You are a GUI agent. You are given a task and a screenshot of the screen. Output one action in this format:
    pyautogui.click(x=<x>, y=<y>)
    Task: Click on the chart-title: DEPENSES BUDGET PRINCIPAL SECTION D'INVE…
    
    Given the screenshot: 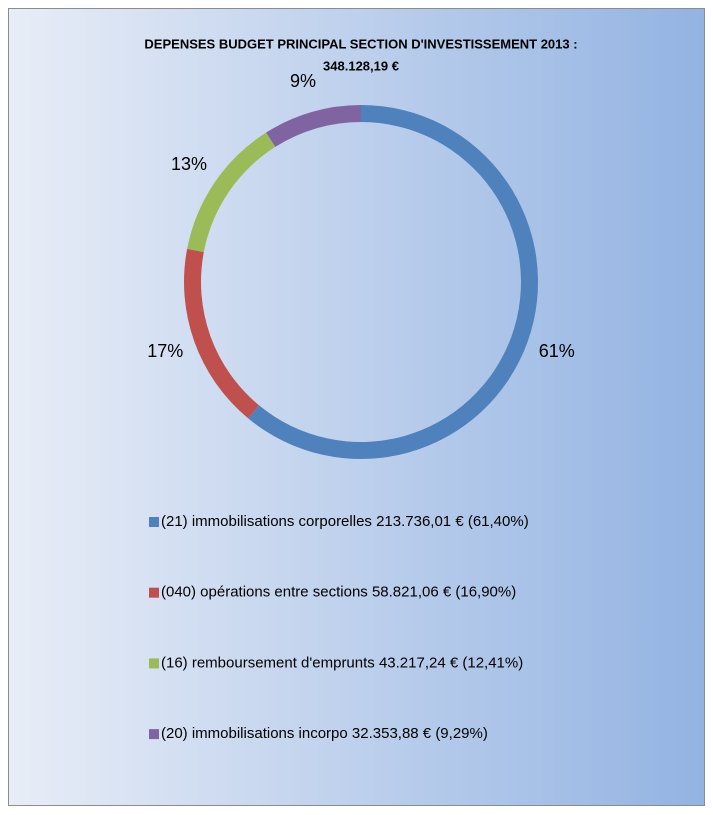 What is the action you would take?
    pyautogui.click(x=360, y=43)
    